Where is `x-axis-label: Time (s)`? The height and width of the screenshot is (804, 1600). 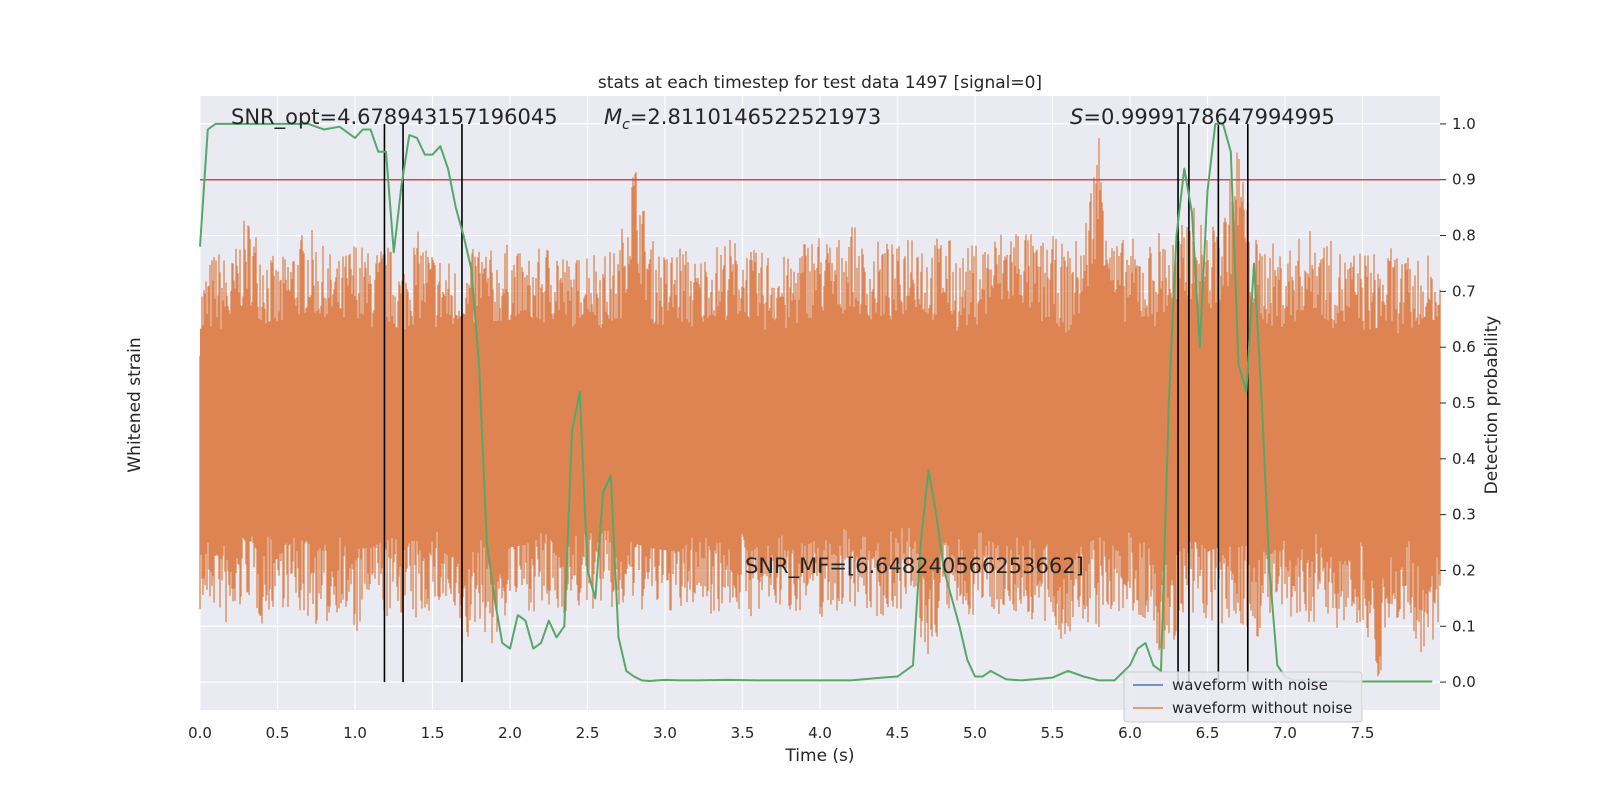
x-axis-label: Time (s) is located at coordinates (819, 756).